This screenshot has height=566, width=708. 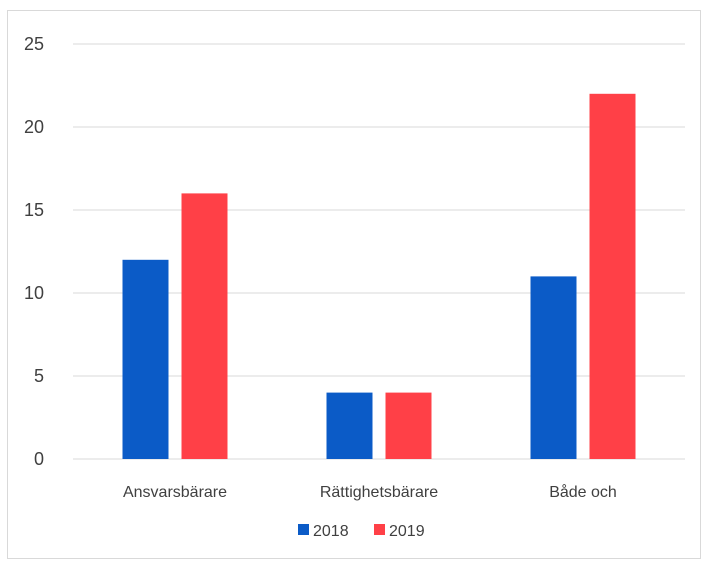 I want to click on y-tick-label: 20, so click(x=34, y=127).